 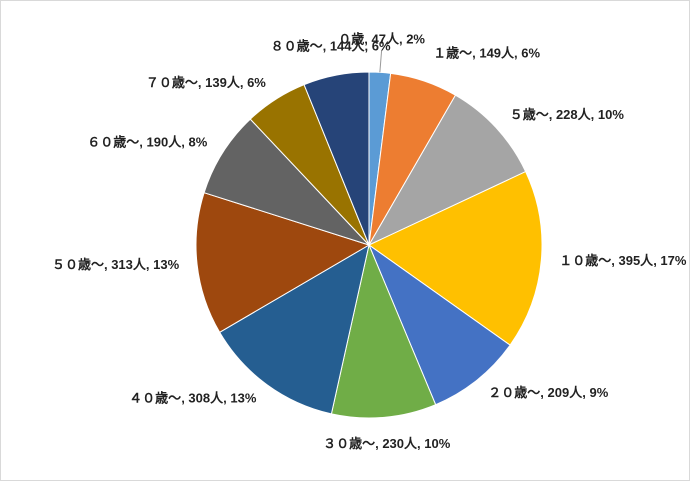 What do you see at coordinates (351, 39) in the screenshot?
I see `label-category: ０歳` at bounding box center [351, 39].